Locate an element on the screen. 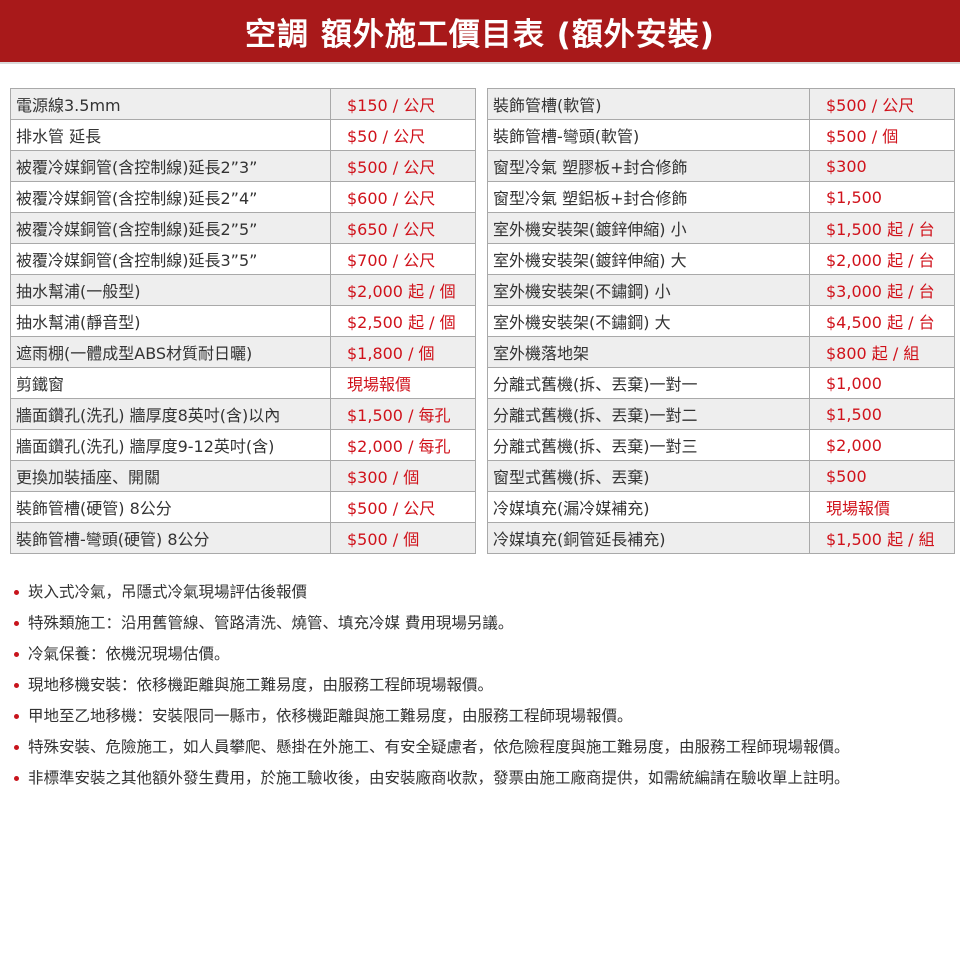 The image size is (960, 960). table-row: 更換加裝插座、開關 $300 / 個 is located at coordinates (243, 476).